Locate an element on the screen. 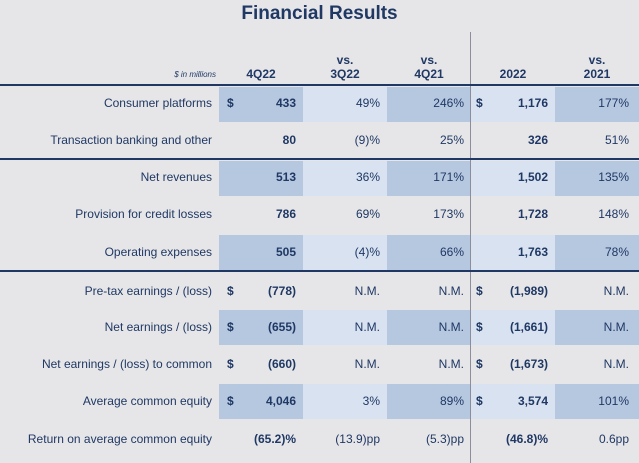 Image resolution: width=639 pixels, height=463 pixels. value-vs-3q22: (9)% is located at coordinates (367, 140).